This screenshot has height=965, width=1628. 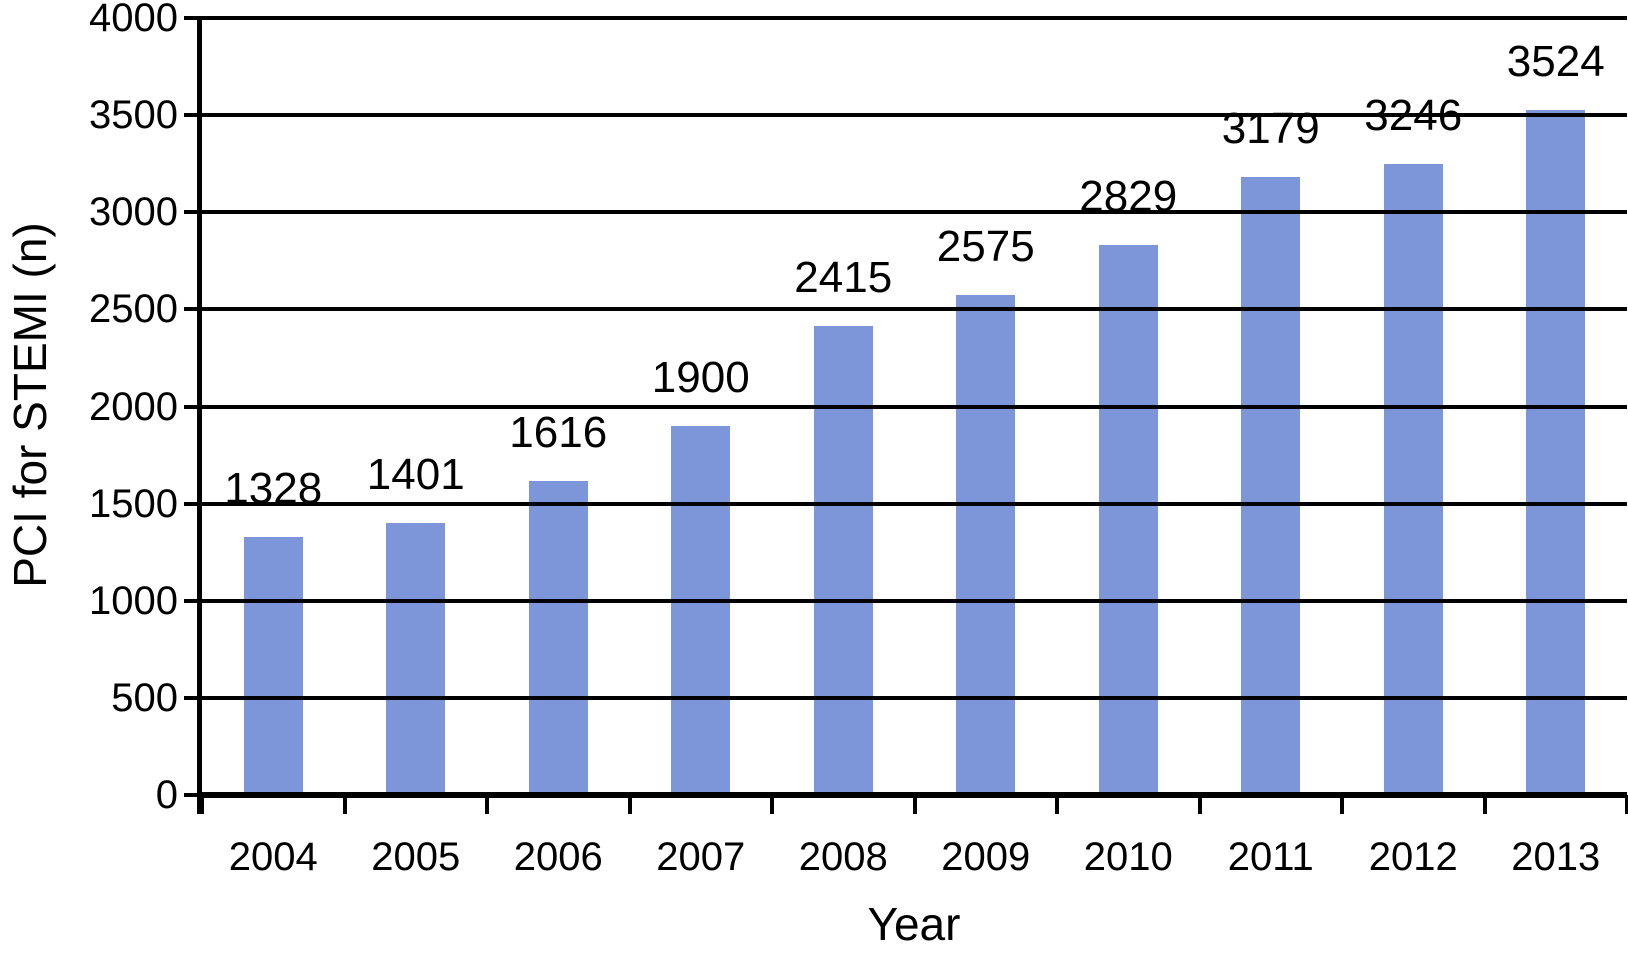 I want to click on y-tick-label: 1000, so click(x=133, y=600).